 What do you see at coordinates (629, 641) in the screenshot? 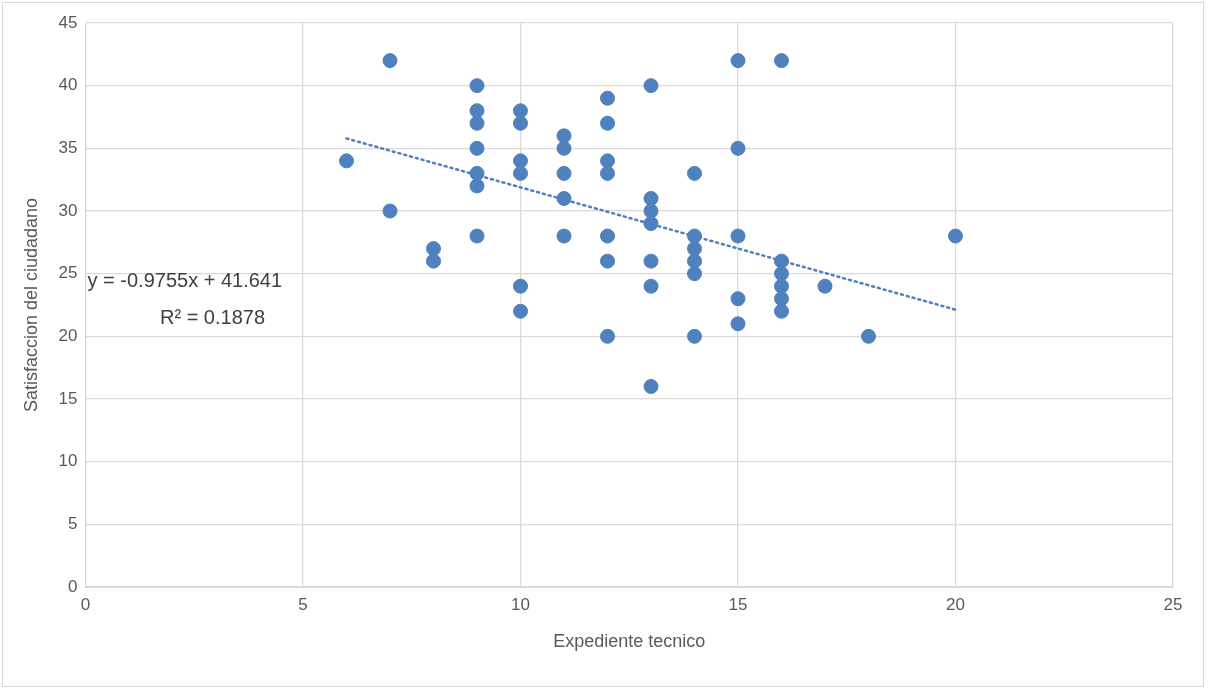
I see `x-axis-title: Expediente tecnico` at bounding box center [629, 641].